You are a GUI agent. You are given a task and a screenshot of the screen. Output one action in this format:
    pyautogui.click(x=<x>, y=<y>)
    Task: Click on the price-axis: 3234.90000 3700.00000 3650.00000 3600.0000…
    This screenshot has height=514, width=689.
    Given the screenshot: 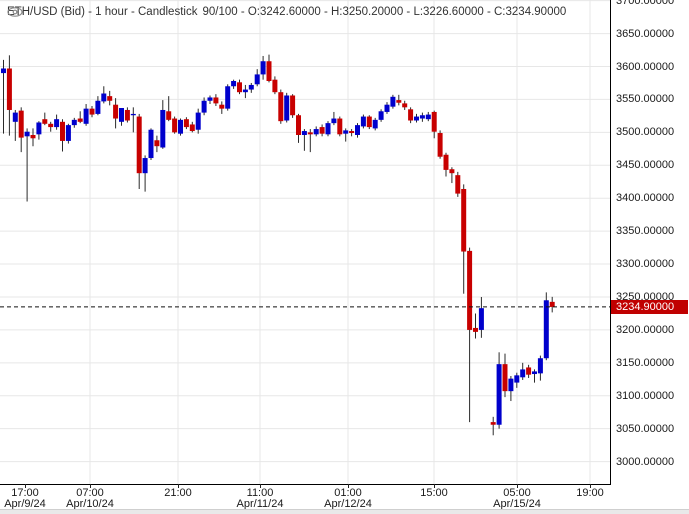 What is the action you would take?
    pyautogui.click(x=650, y=254)
    